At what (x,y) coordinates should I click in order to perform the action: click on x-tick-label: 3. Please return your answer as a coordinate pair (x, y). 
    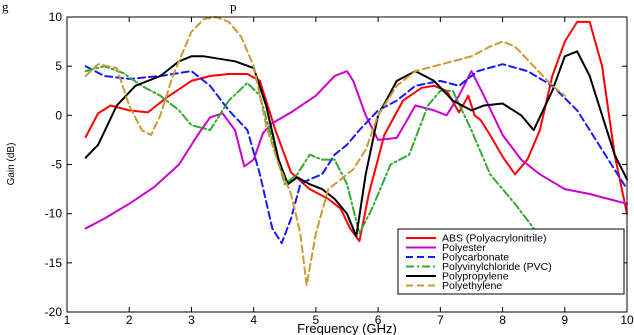
    Looking at the image, I should click on (191, 320).